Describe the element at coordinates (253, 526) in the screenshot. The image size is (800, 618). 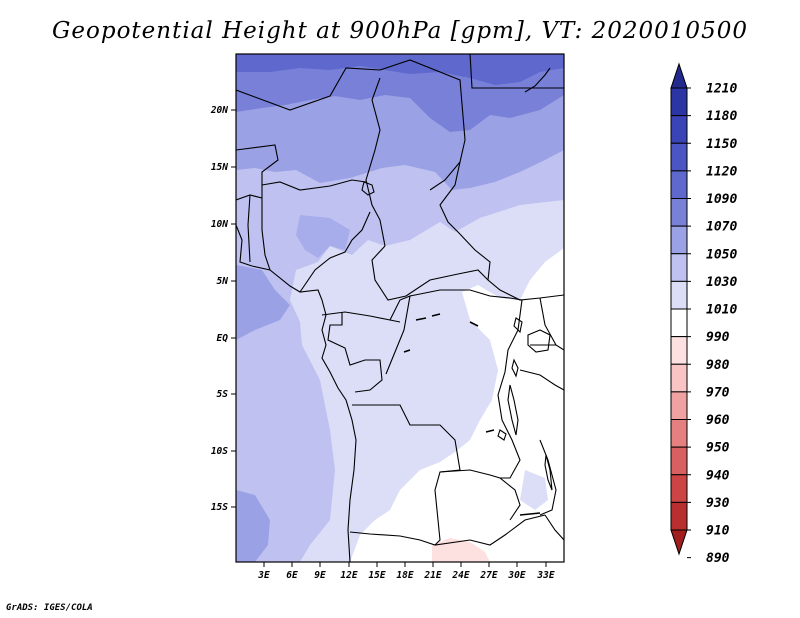
I see `contour-1050-southwest` at that location.